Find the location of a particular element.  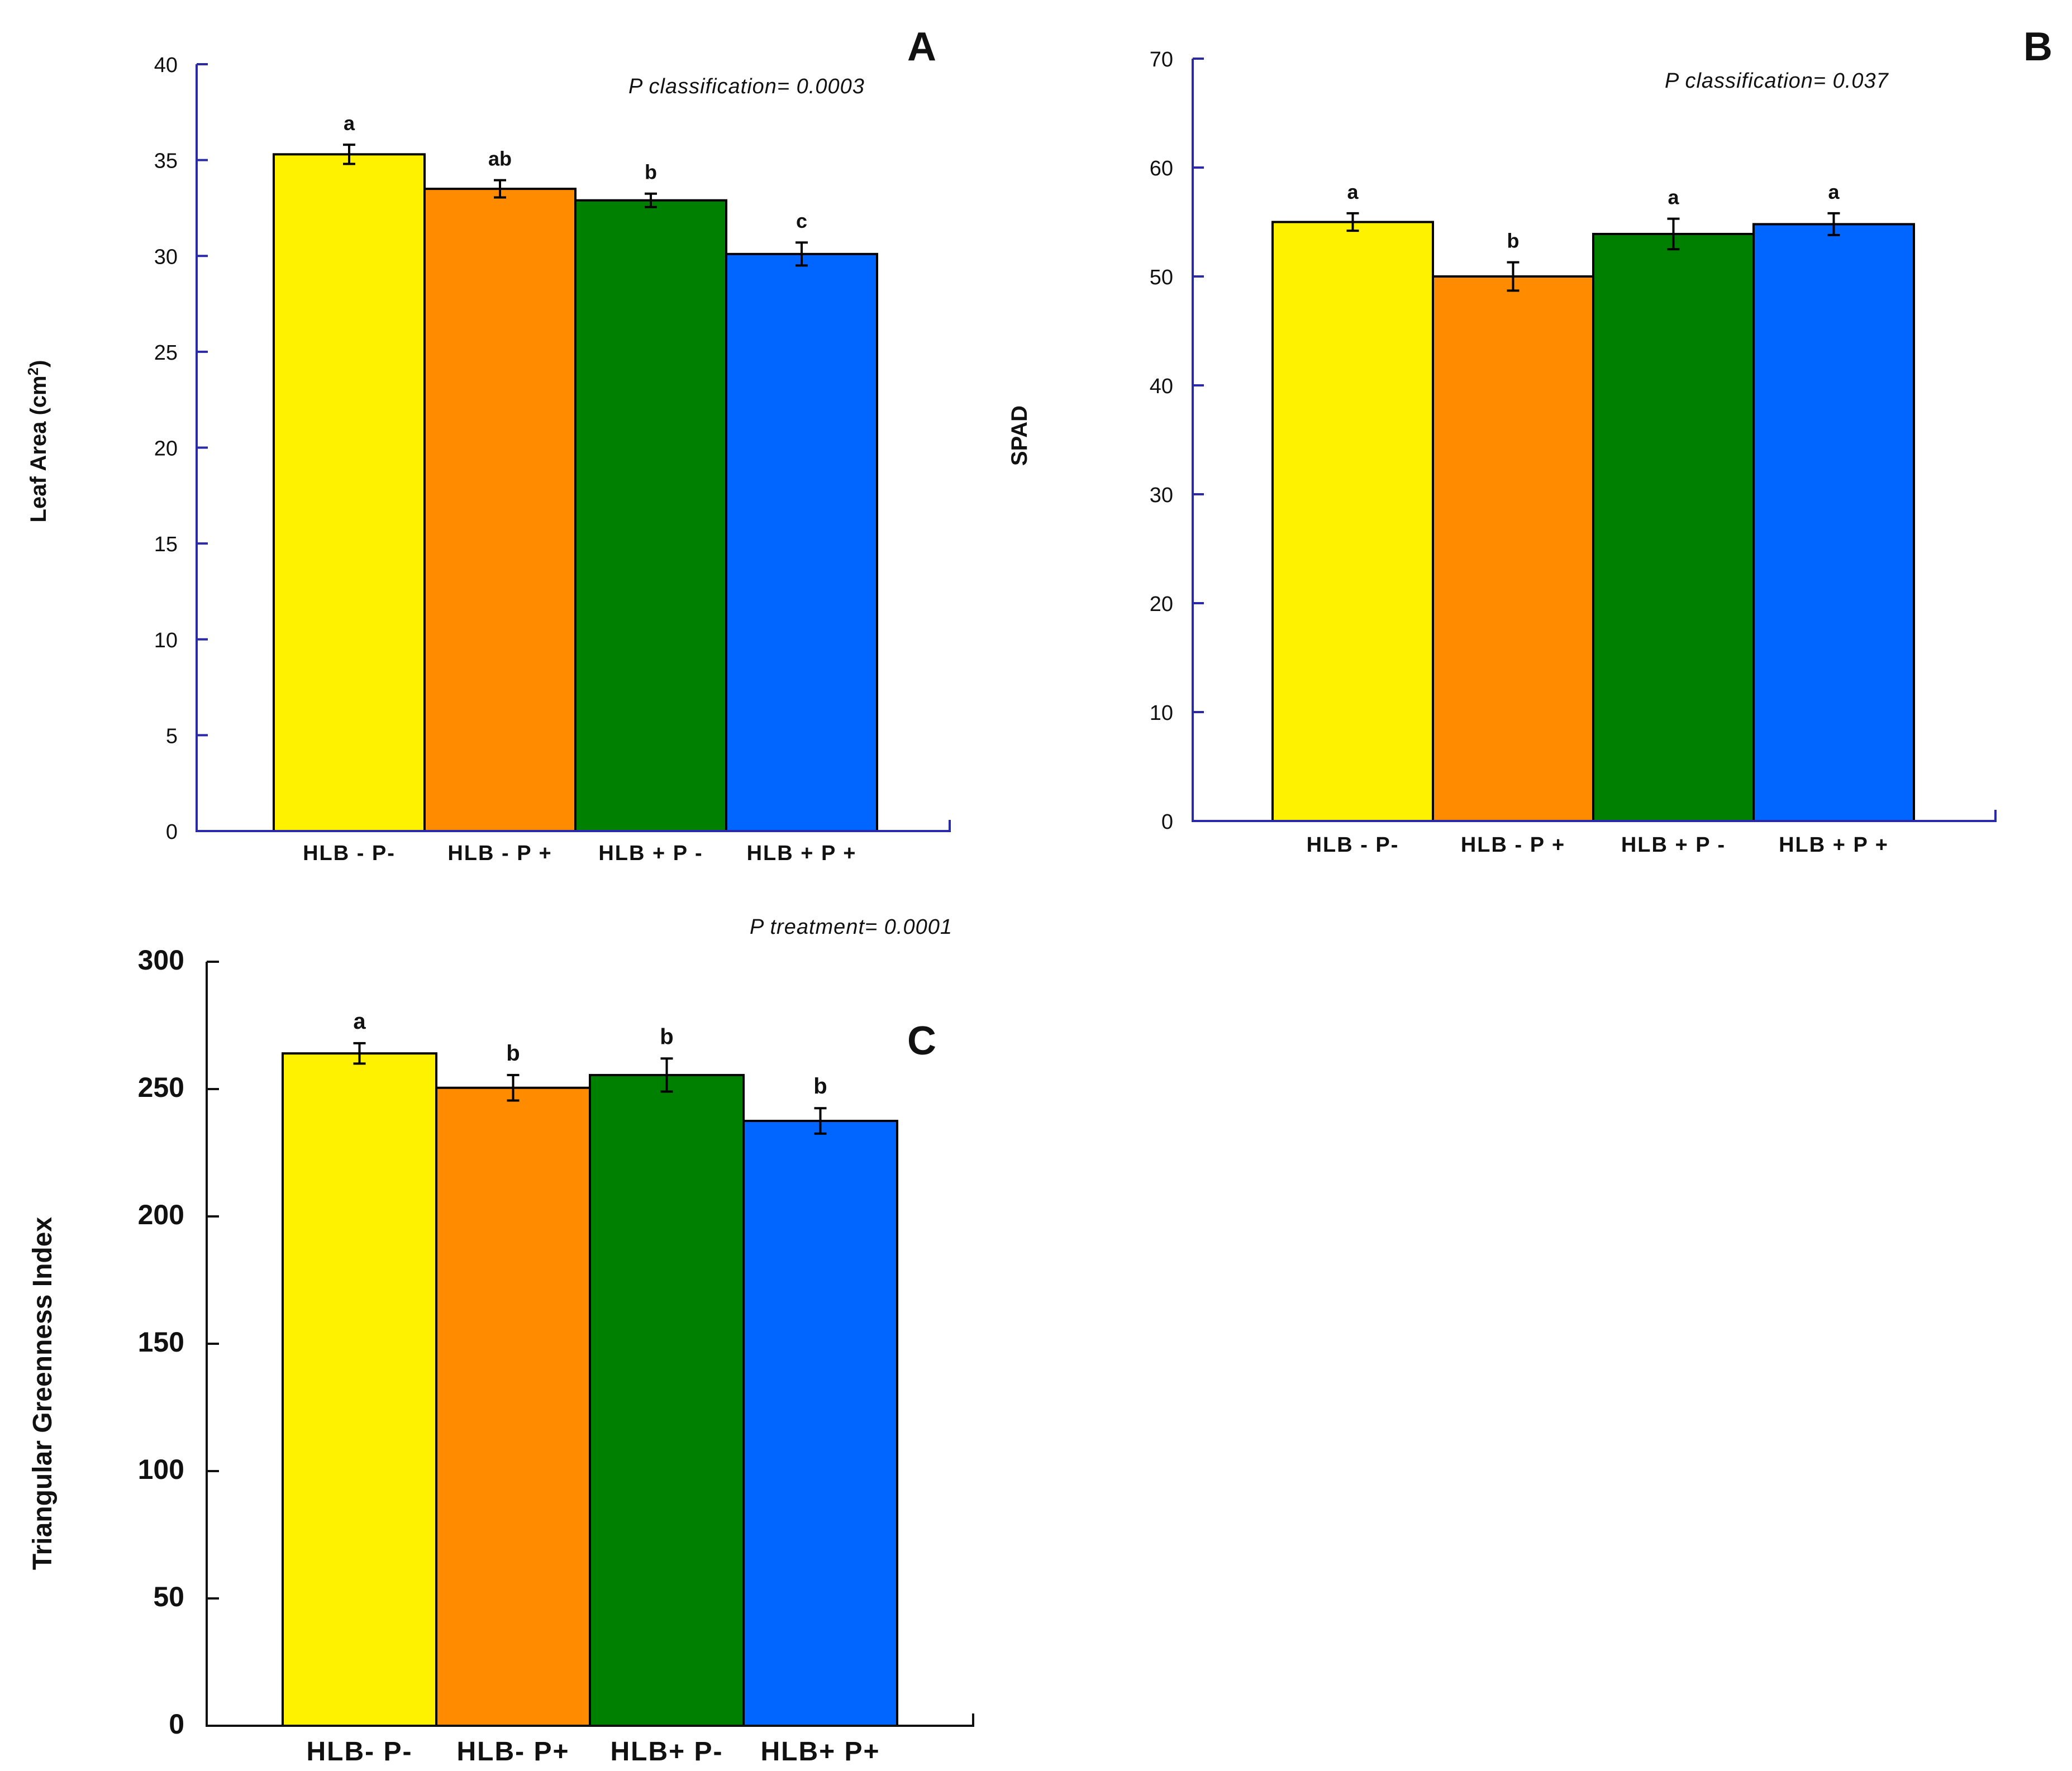

panel-c-y-tick-label-5: 250 is located at coordinates (161, 1087).